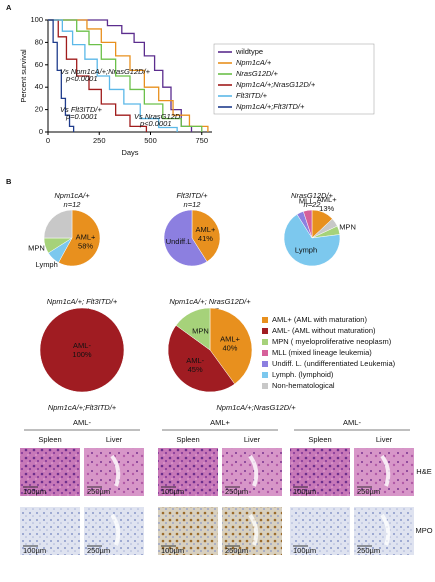 The width and height of the screenshot is (435, 582). I want to click on pie-value-label: 100%, so click(82, 354).